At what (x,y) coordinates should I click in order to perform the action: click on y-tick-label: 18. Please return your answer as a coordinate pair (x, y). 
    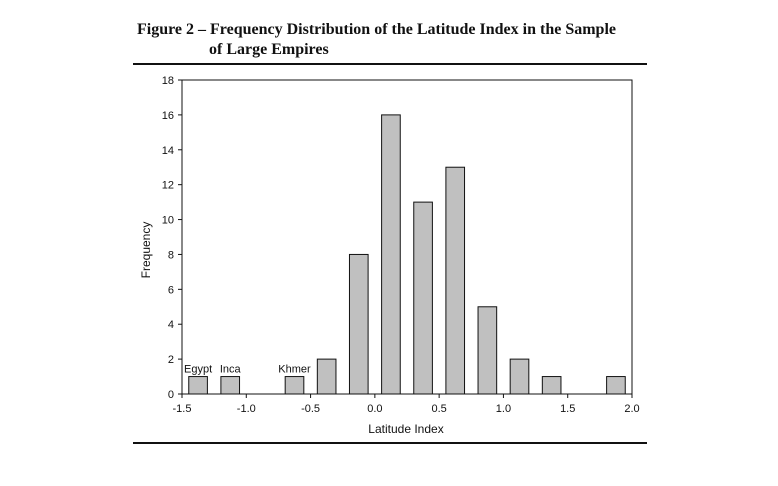
    Looking at the image, I should click on (168, 81).